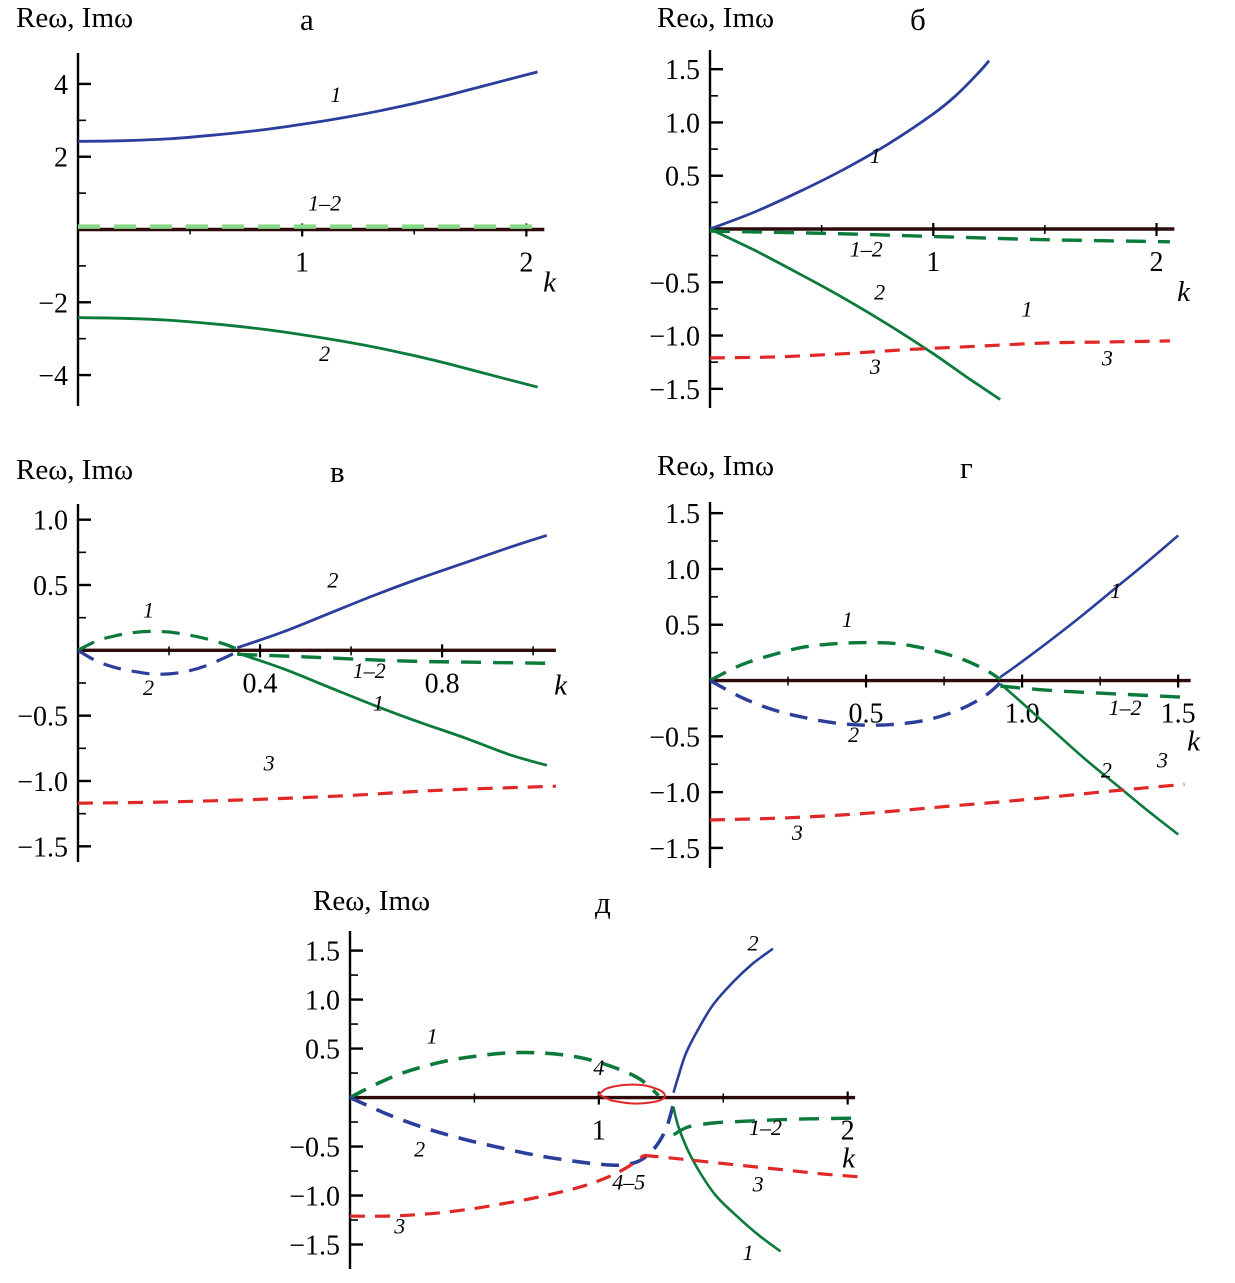 This screenshot has height=1283, width=1235. What do you see at coordinates (752, 1166) in the screenshot?
I see `curve-4-5-dashed` at bounding box center [752, 1166].